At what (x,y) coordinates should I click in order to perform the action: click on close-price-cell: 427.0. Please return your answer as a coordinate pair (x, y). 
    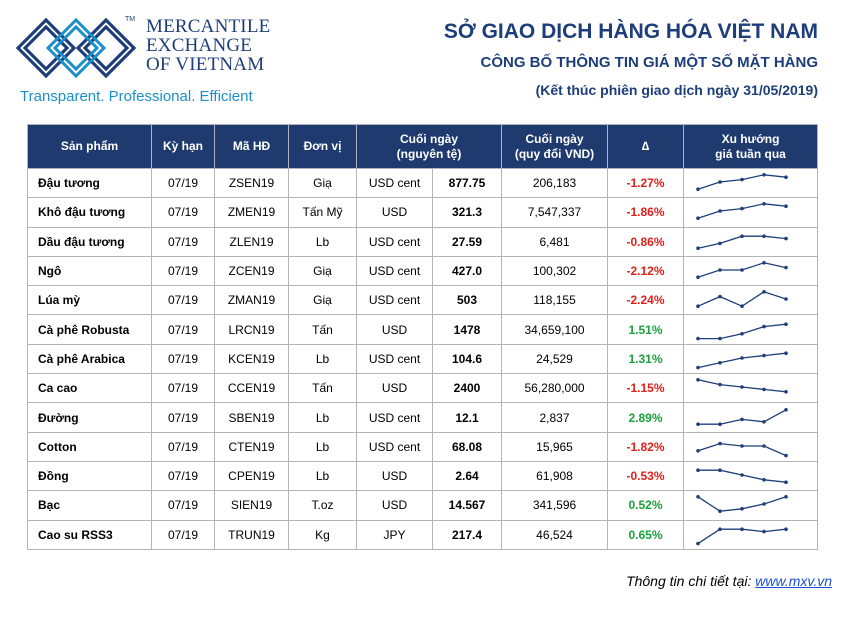
    Looking at the image, I should click on (467, 271).